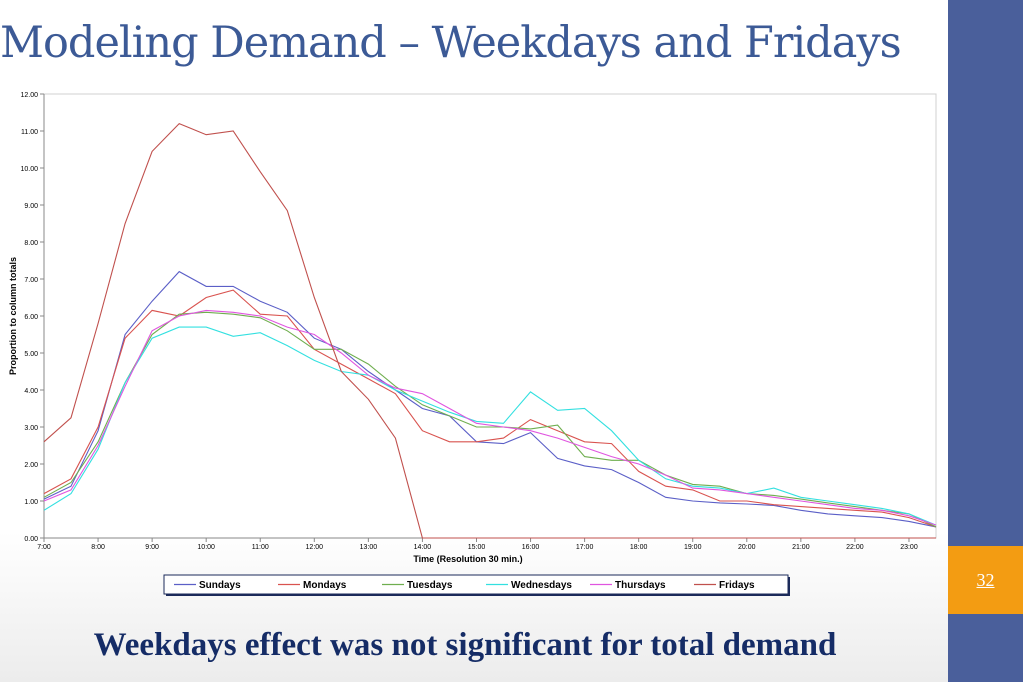  What do you see at coordinates (29, 95) in the screenshot?
I see `y-tick-label: 12.00` at bounding box center [29, 95].